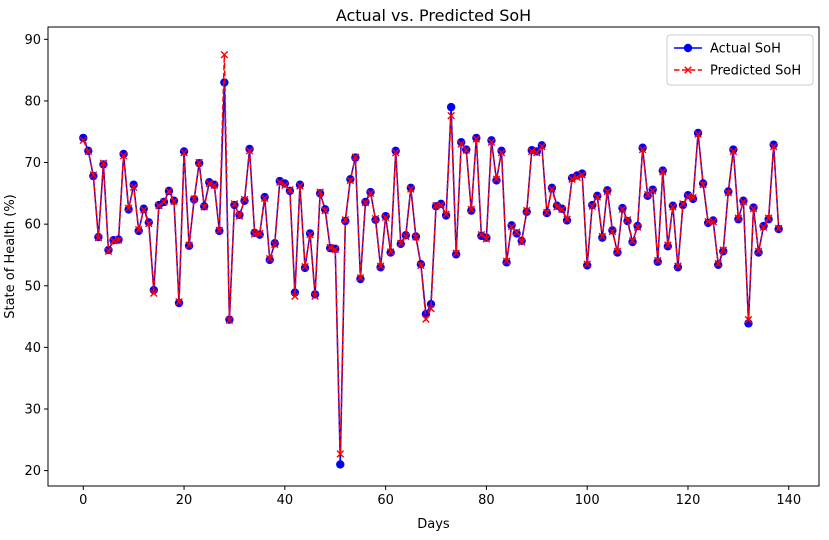 The width and height of the screenshot is (829, 540). I want to click on x-tick-label: 20, so click(184, 500).